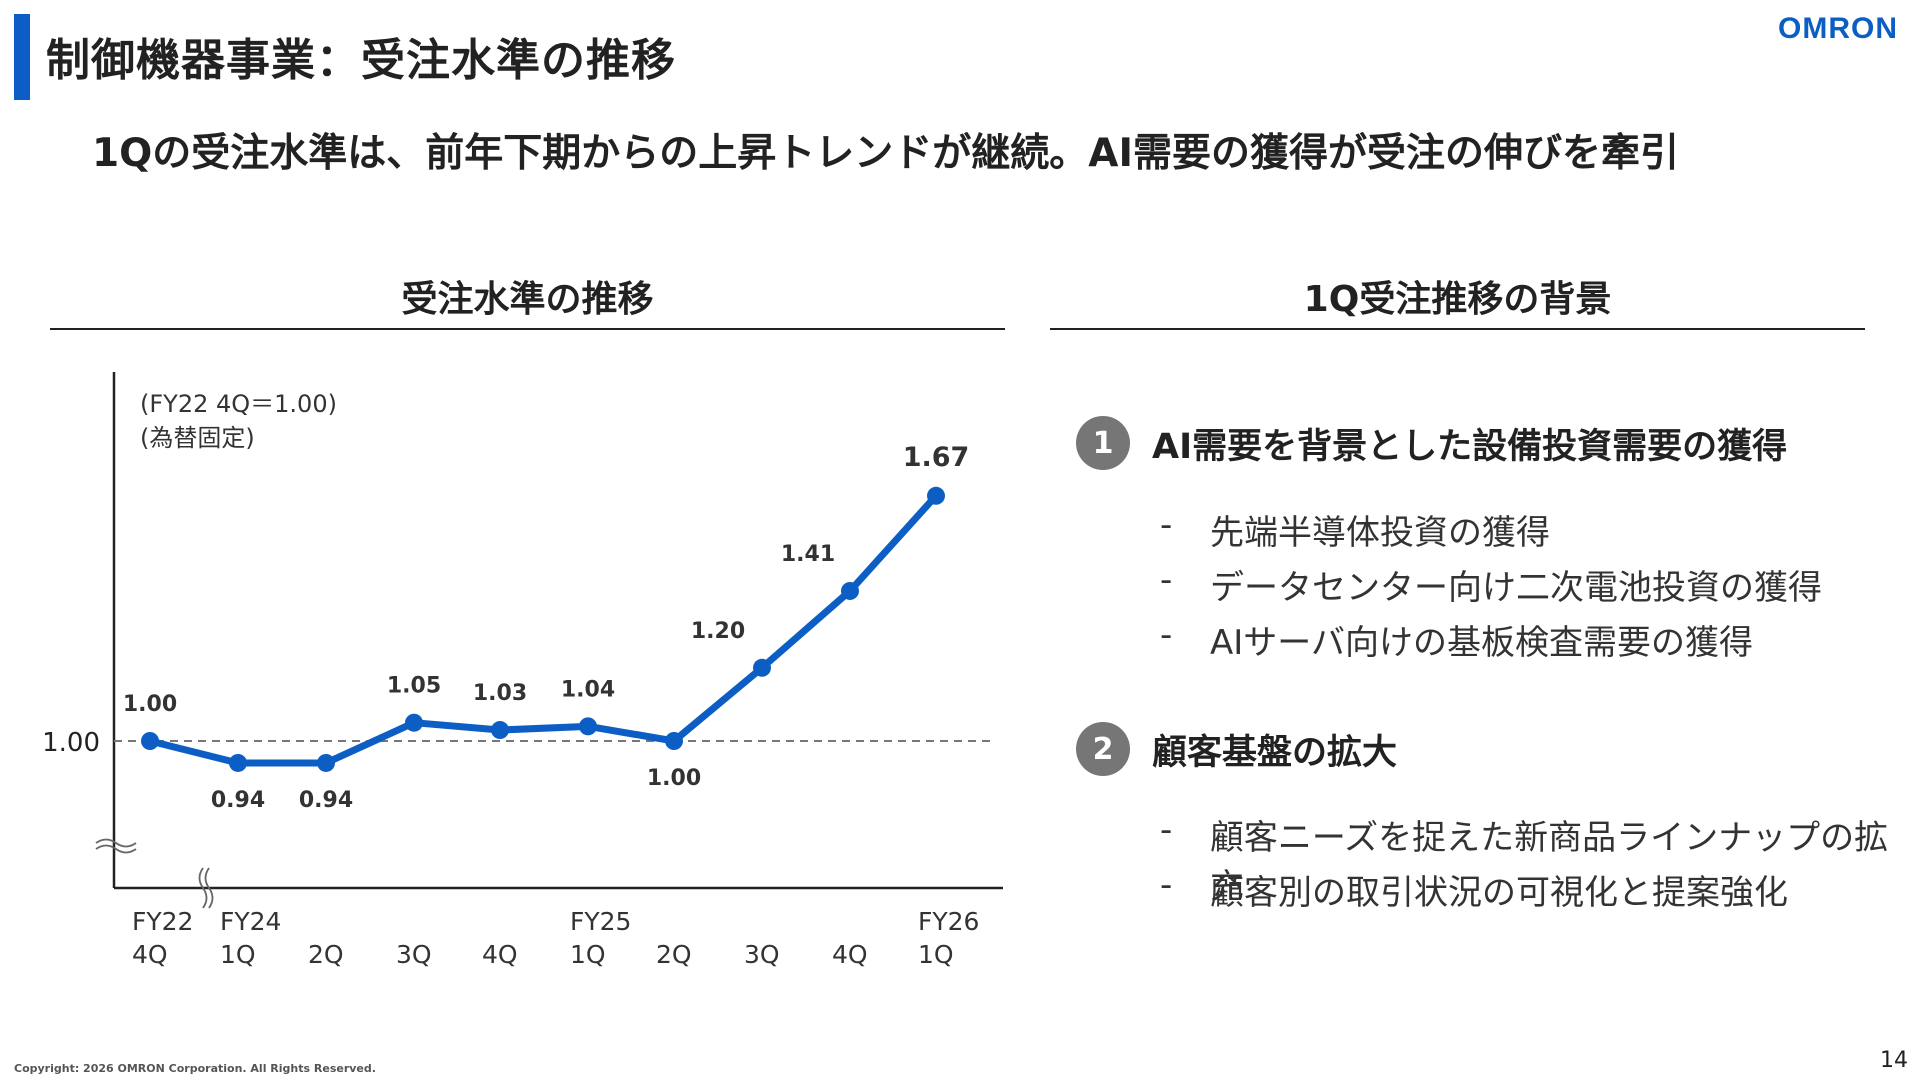 This screenshot has height=1080, width=1920. What do you see at coordinates (1457, 329) in the screenshot?
I see `background-section-rule` at bounding box center [1457, 329].